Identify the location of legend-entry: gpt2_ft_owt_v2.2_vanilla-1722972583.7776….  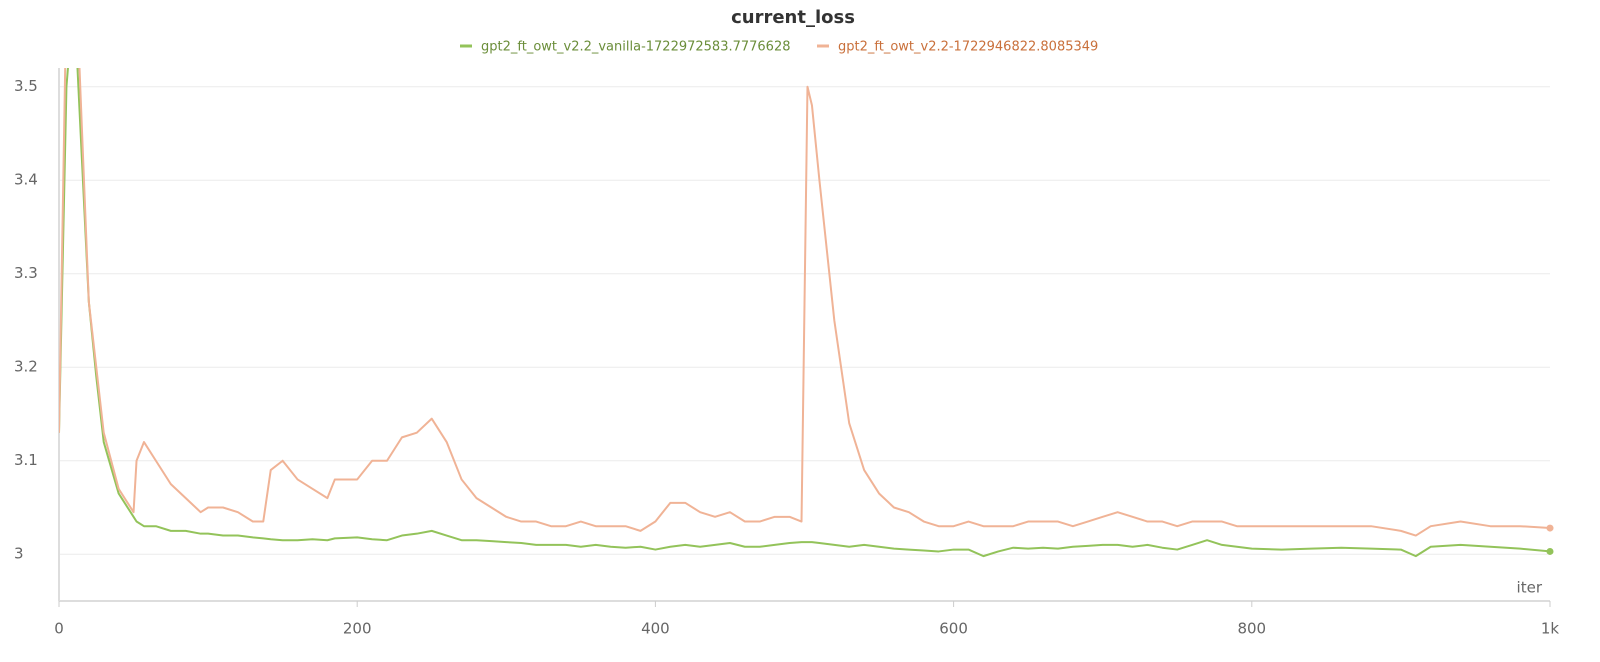
(636, 47).